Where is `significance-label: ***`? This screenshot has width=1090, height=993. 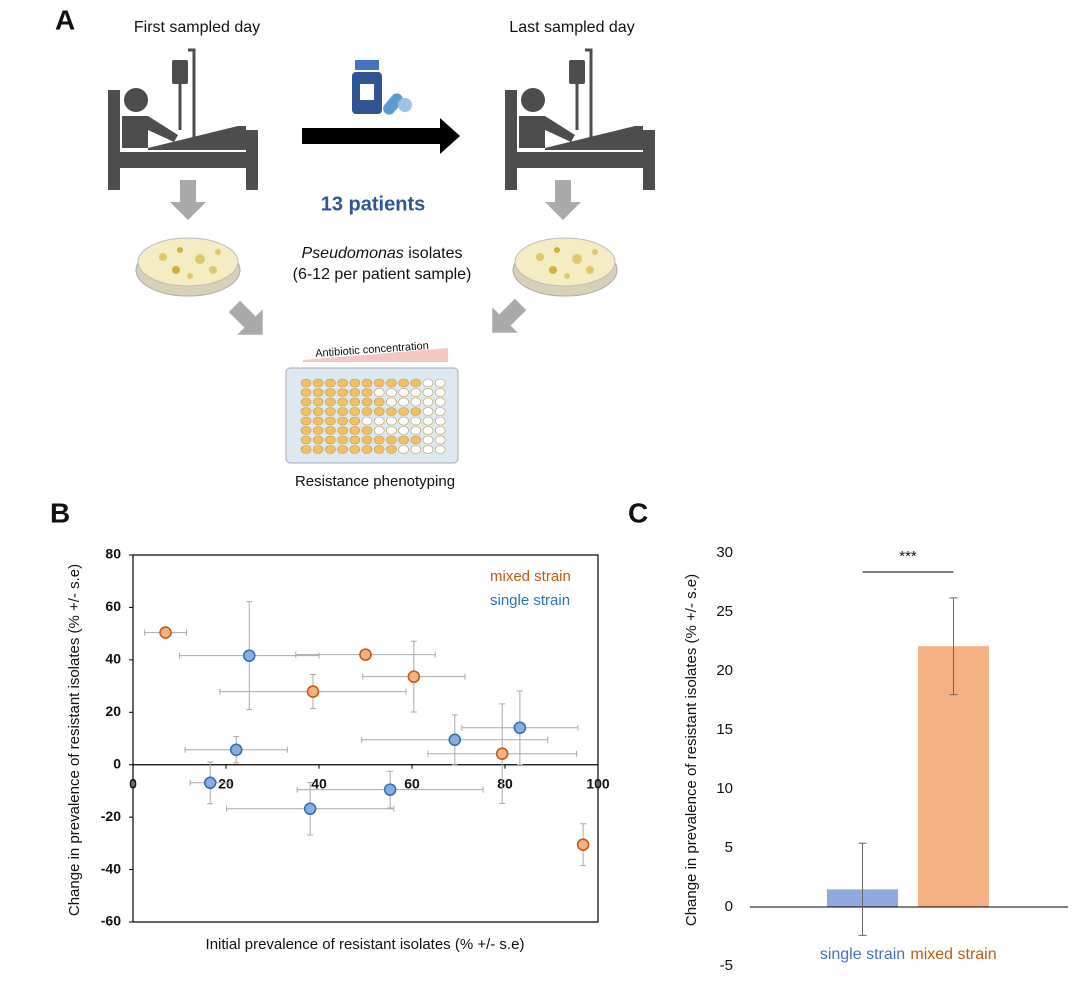 significance-label: *** is located at coordinates (908, 556).